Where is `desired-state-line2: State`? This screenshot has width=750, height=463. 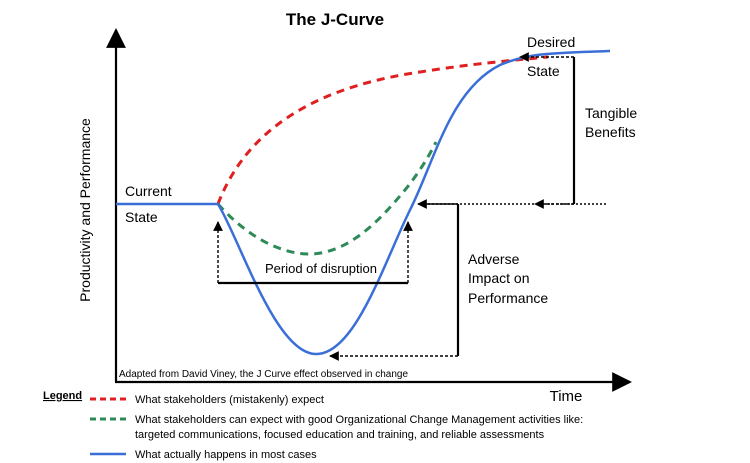
desired-state-line2: State is located at coordinates (543, 71).